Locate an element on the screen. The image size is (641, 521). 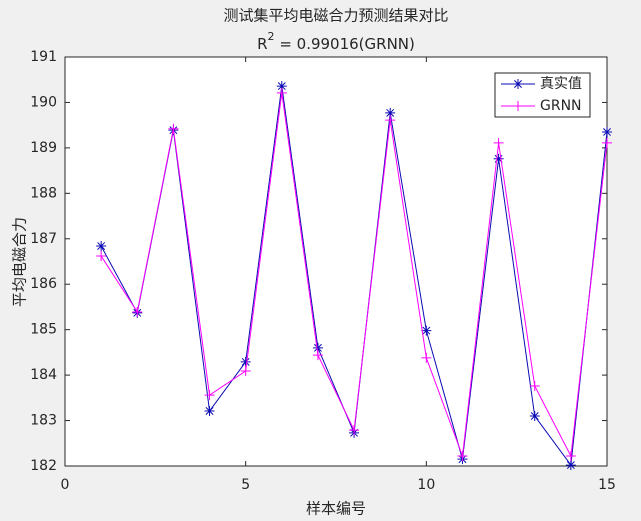
y-tick-label: 183 is located at coordinates (43, 421).